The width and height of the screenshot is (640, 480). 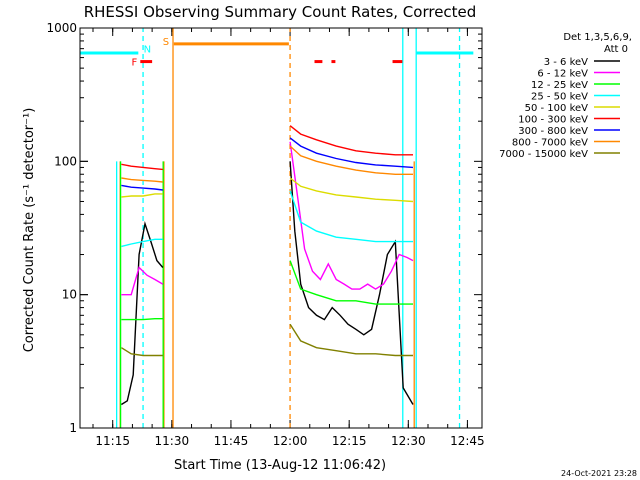 What do you see at coordinates (557, 108) in the screenshot?
I see `legend-entry-label: 50 - 100 keV` at bounding box center [557, 108].